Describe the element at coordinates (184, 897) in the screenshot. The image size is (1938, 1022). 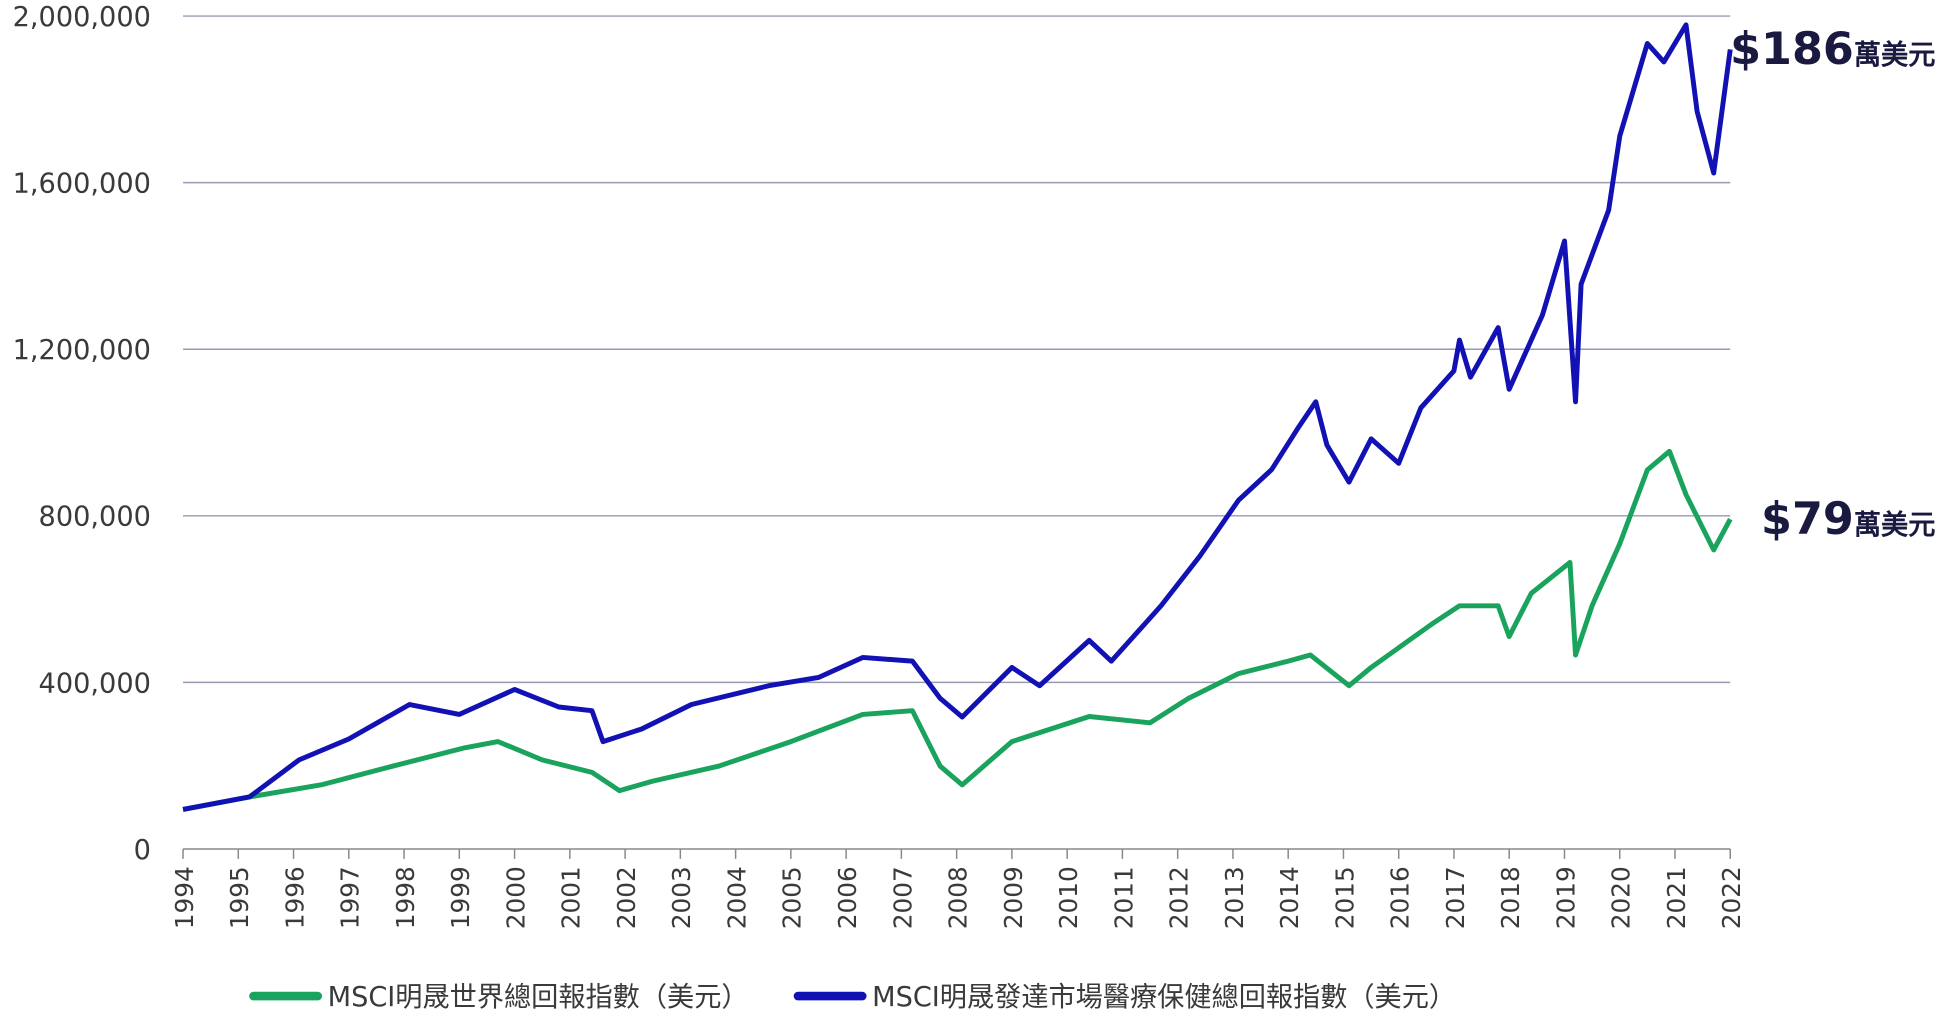
I see `x-tick-label: 1994` at that location.